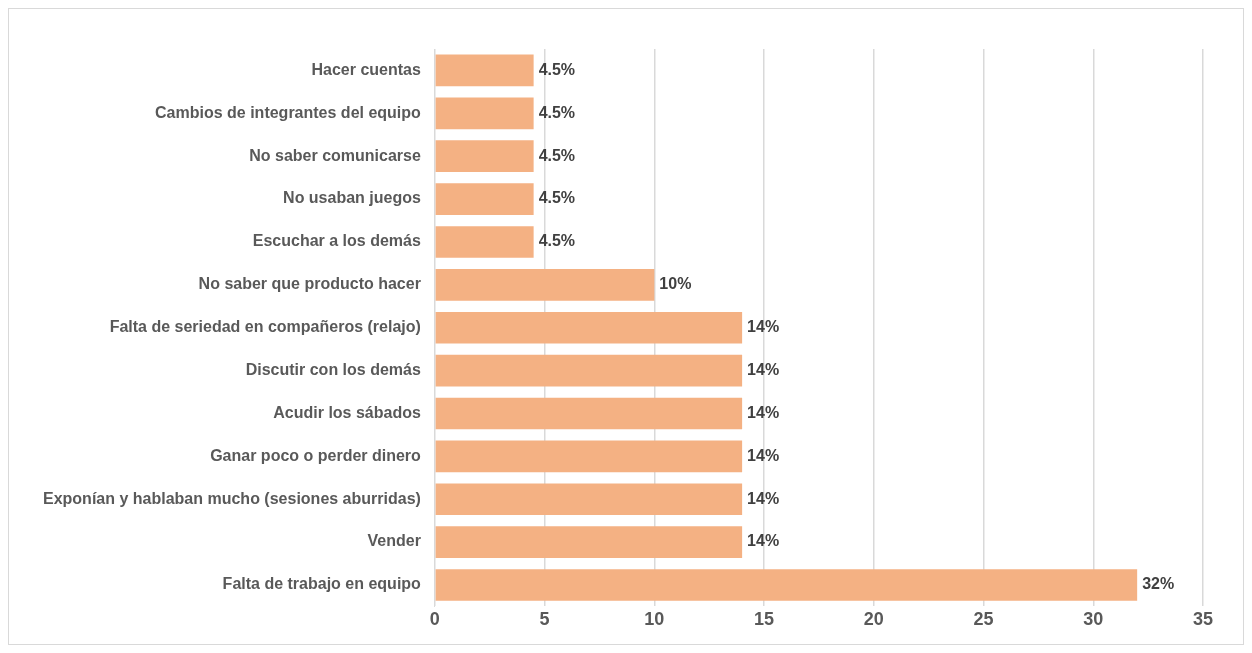 This screenshot has height=653, width=1252. Describe the element at coordinates (654, 619) in the screenshot. I see `x-tick-label: 10` at that location.